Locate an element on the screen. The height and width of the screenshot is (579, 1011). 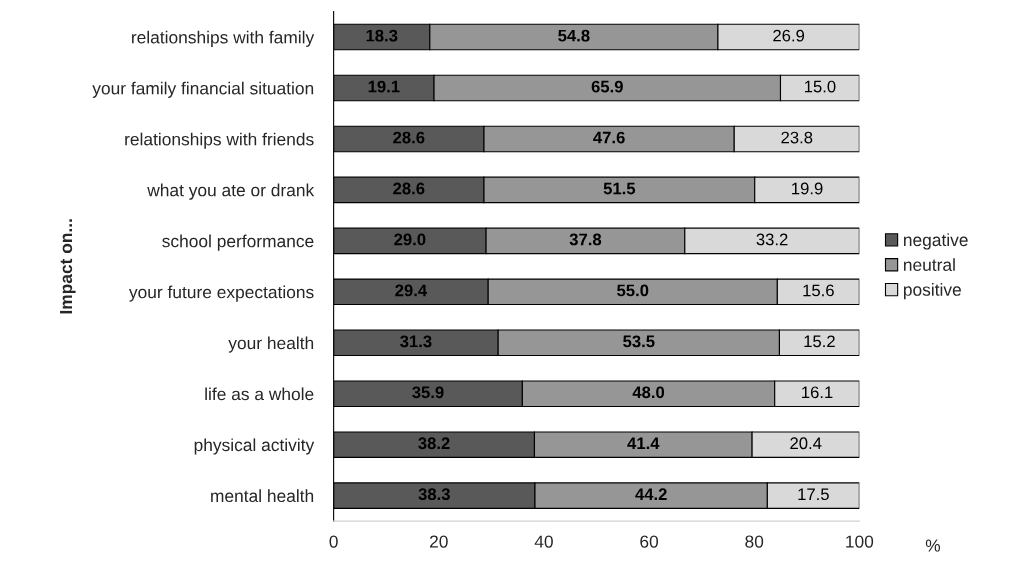
y-tick-label: life as a whole is located at coordinates (259, 394).